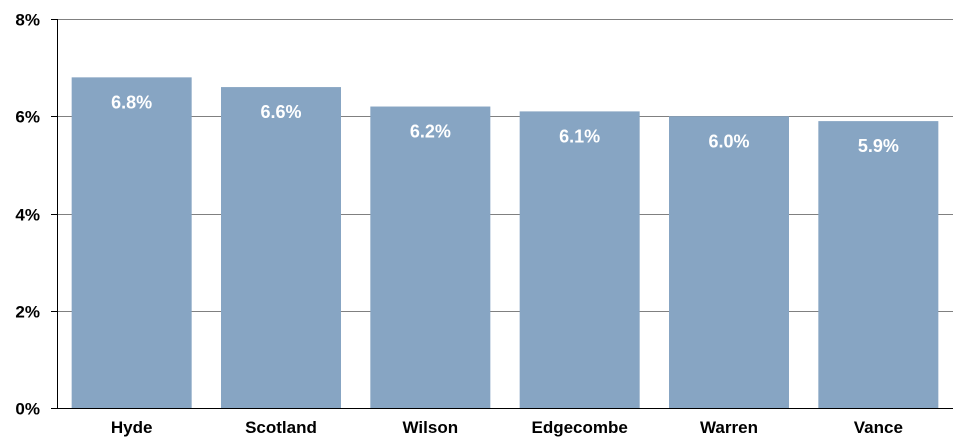  I want to click on bar-wilson, so click(430, 257).